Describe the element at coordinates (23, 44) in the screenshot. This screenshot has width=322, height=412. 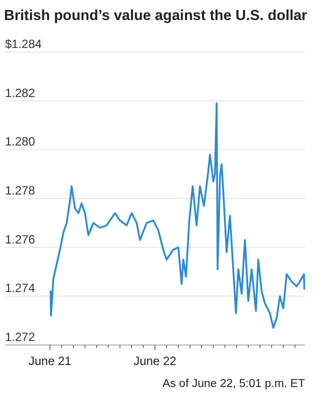
I see `y-tick-label: $1.284` at that location.